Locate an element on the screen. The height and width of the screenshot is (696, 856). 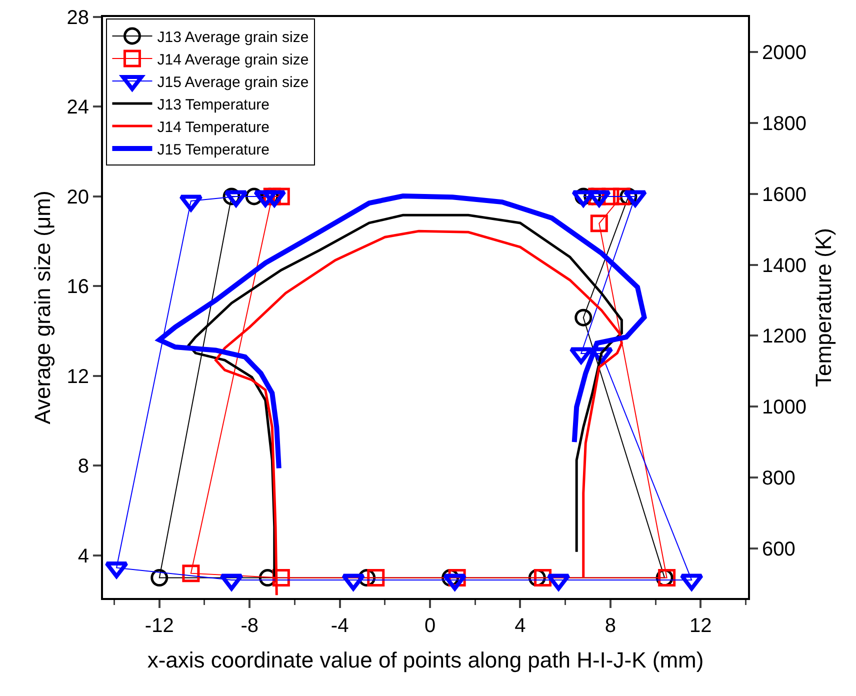
x-axis-title: x-axis coordinate value of points along path H-I-J-K (mm) is located at coordinates (425, 659).